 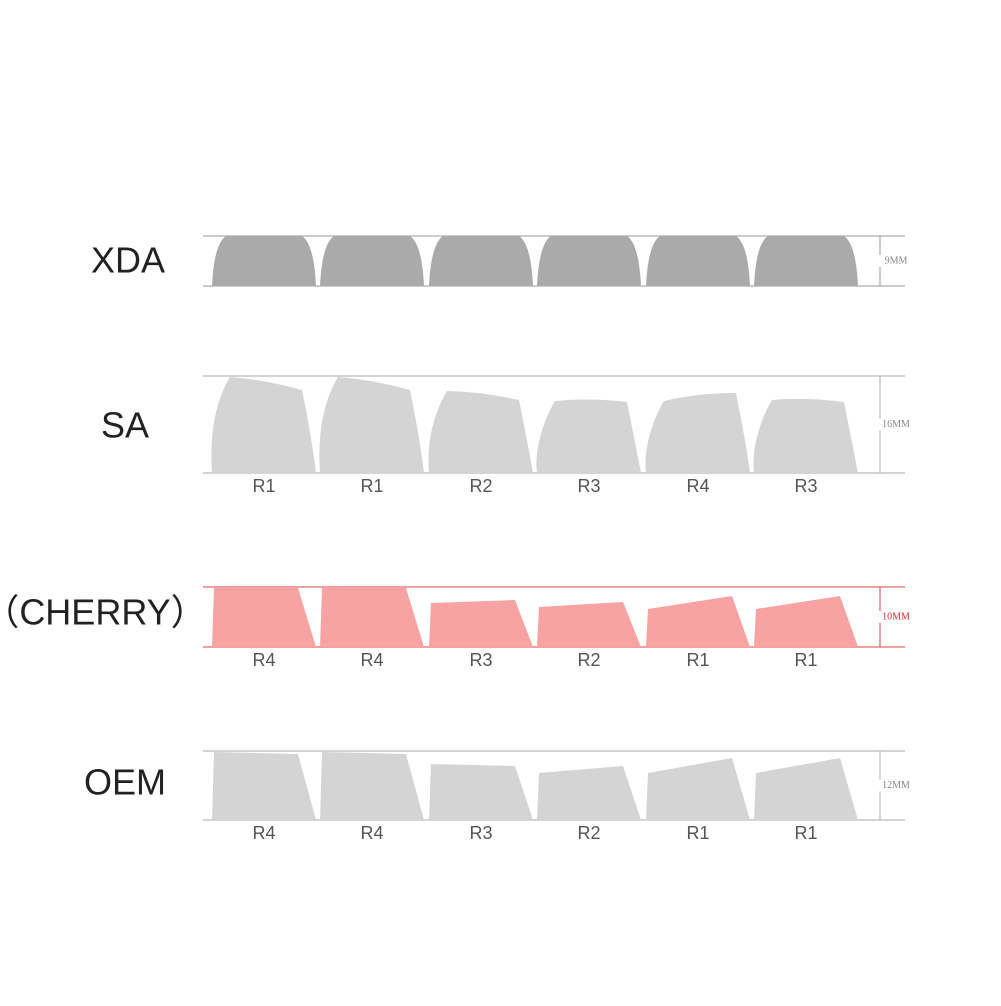 I want to click on height-label: 10MM, so click(x=896, y=616).